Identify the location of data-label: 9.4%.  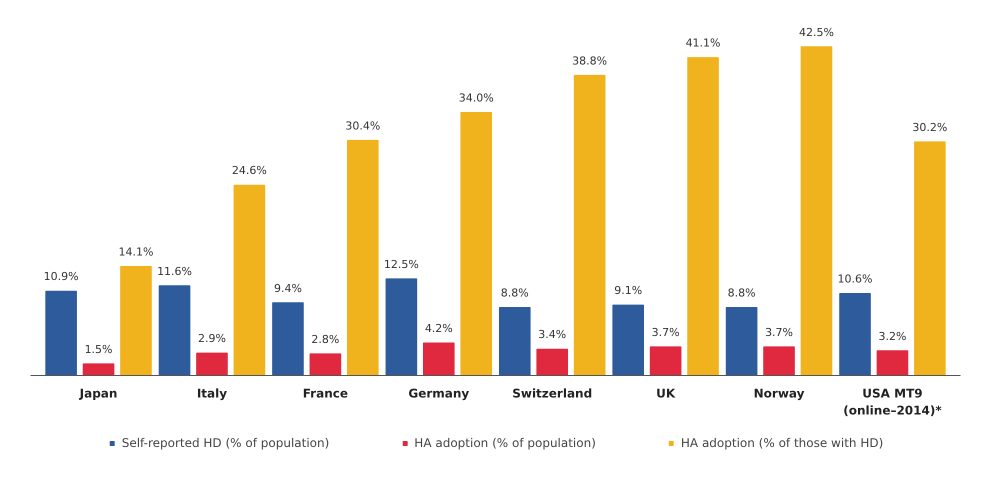
(288, 288).